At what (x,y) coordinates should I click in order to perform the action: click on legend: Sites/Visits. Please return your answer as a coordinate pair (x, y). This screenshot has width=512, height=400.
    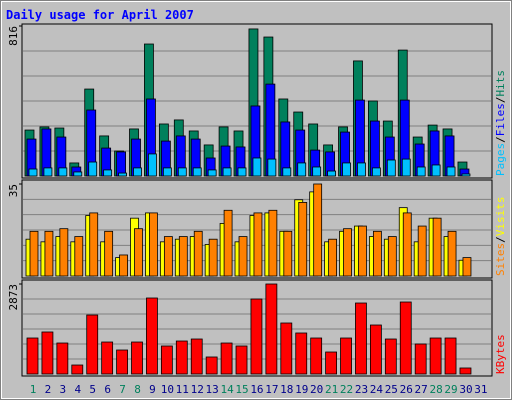
    Looking at the image, I should click on (500, 237).